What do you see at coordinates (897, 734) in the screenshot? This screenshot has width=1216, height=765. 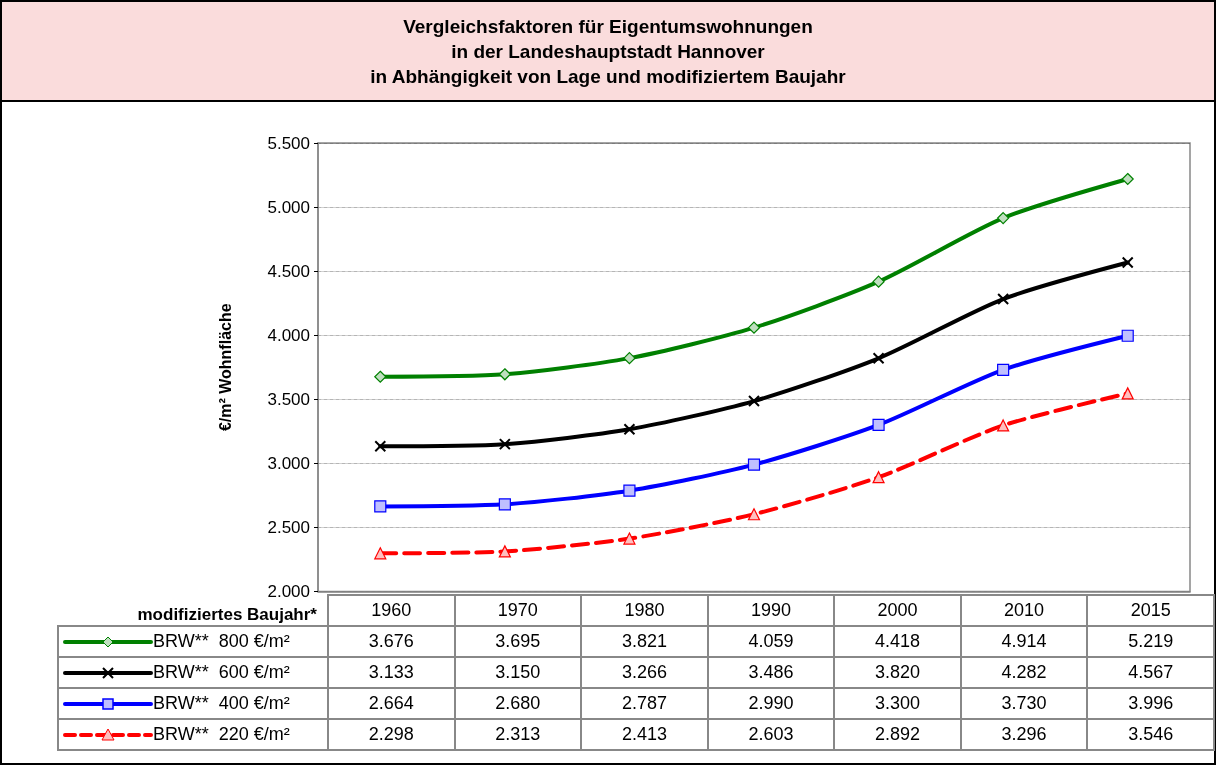 I see `data-label: 2.892` at bounding box center [897, 734].